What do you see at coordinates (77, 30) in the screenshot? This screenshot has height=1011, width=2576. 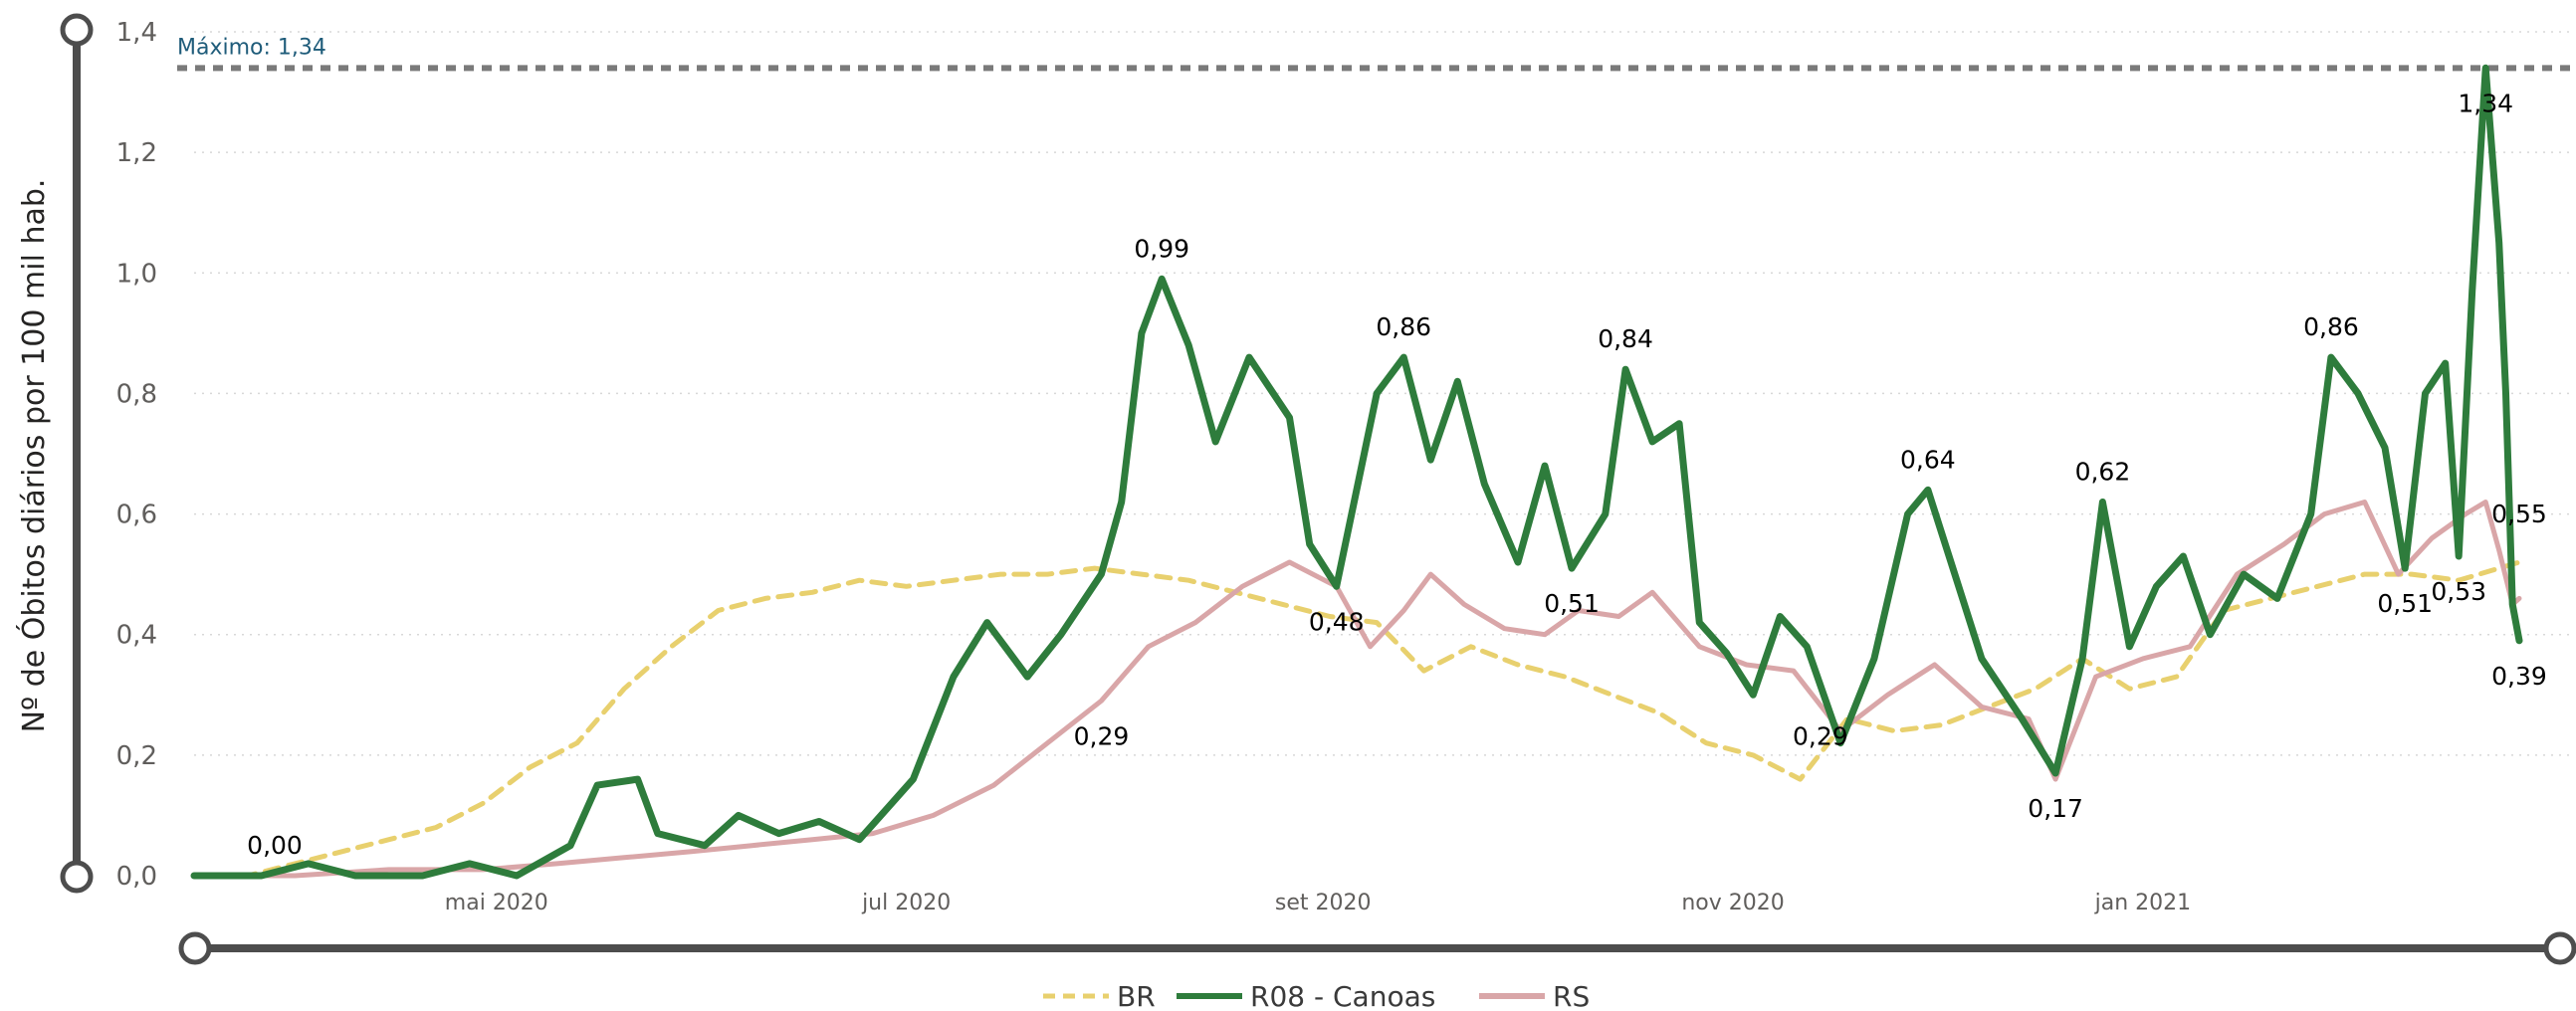 I see `y-slider-handle-top` at bounding box center [77, 30].